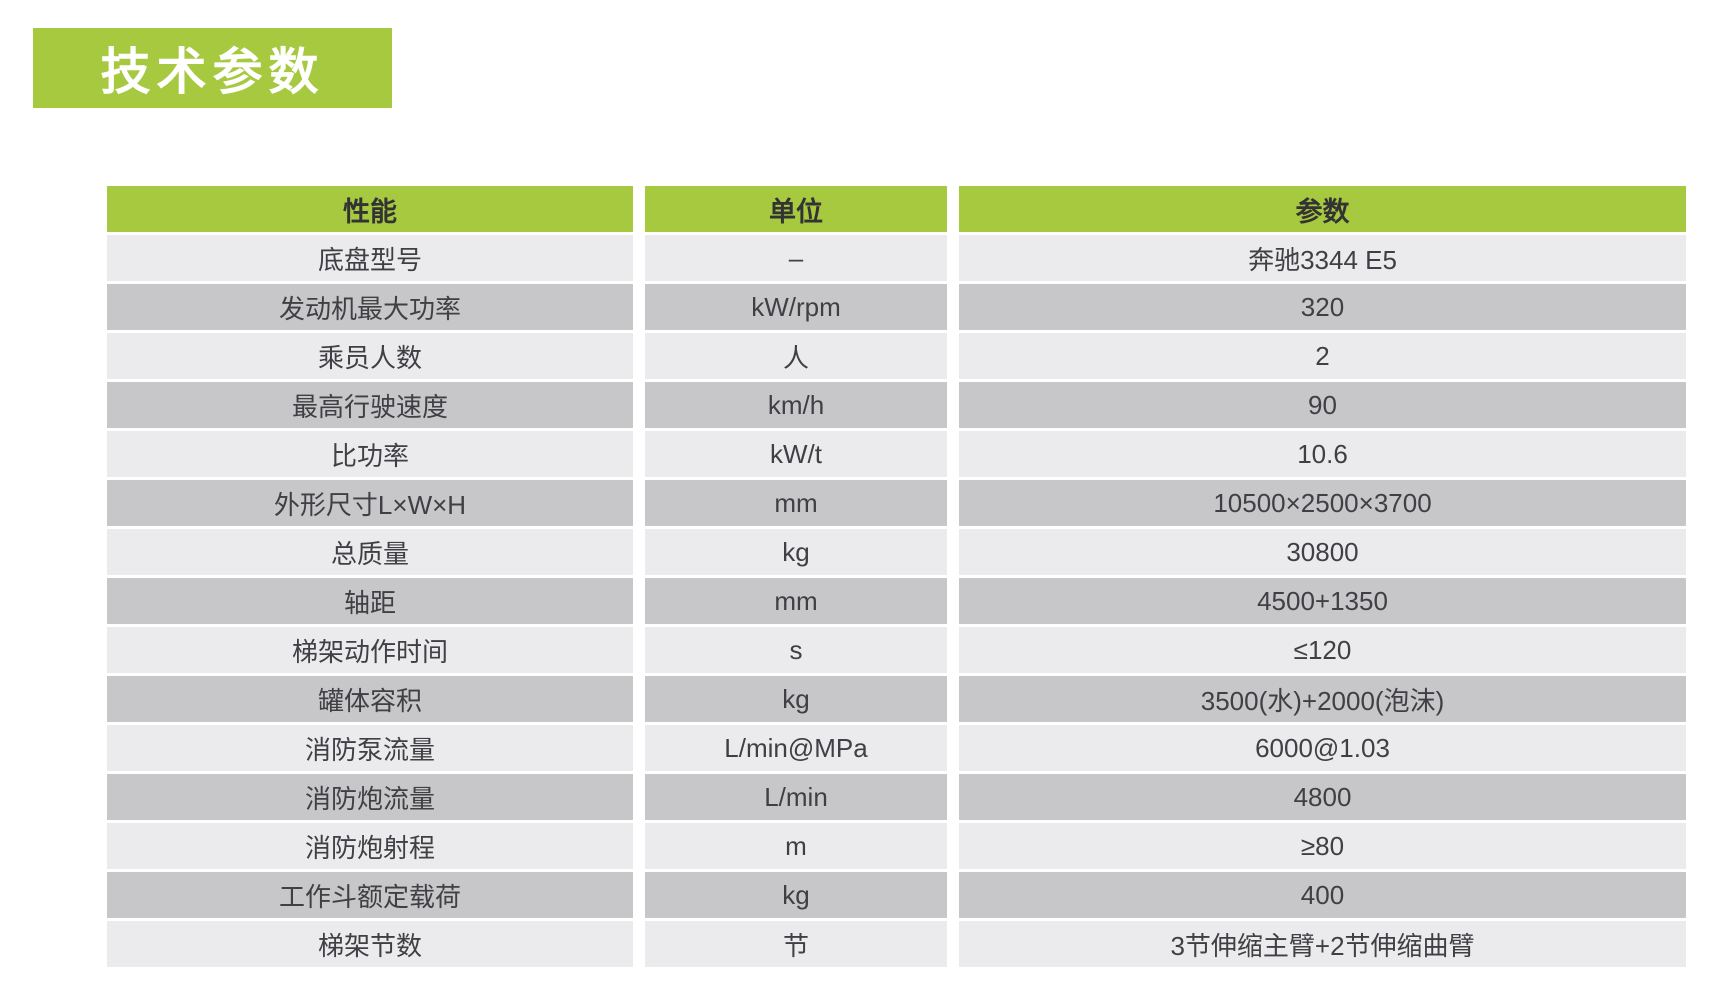 Image resolution: width=1727 pixels, height=1000 pixels. Describe the element at coordinates (796, 895) in the screenshot. I see `spec-row-14-unit: kg` at that location.